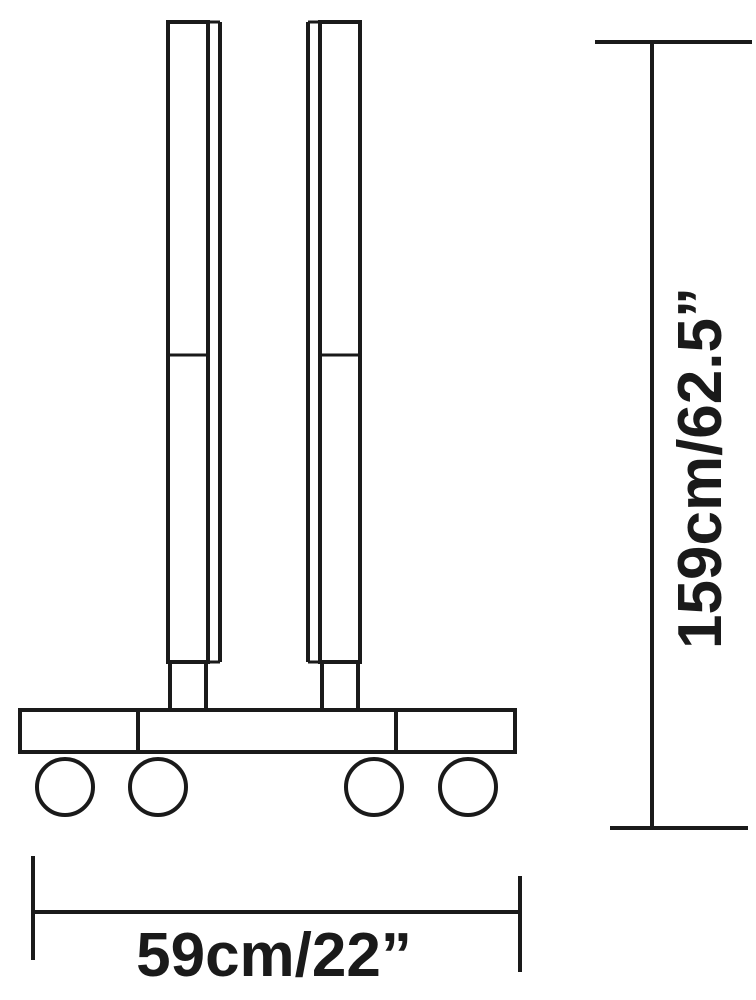 This screenshot has height=1000, width=756. What do you see at coordinates (274, 955) in the screenshot?
I see `width-dimension-label: 59cm/22”` at bounding box center [274, 955].